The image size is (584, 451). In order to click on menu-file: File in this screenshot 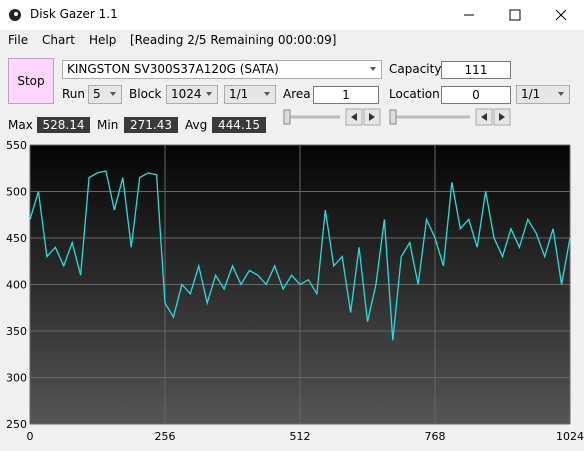, I will do `click(18, 40)`.